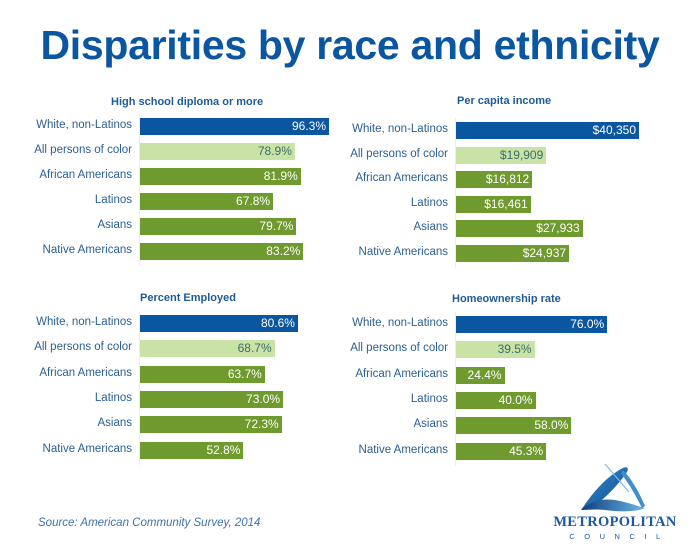  I want to click on bar: 52.8%, so click(192, 450).